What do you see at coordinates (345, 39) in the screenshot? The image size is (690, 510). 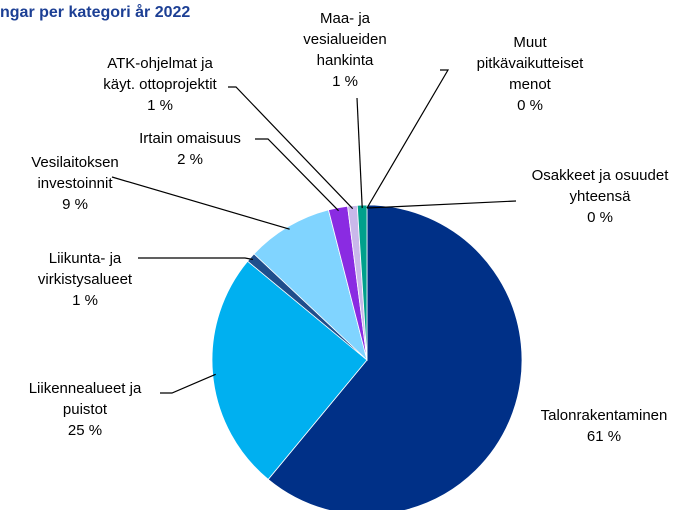 I see `slice-label: Maa- ja vesialueiden hankinta` at bounding box center [345, 39].